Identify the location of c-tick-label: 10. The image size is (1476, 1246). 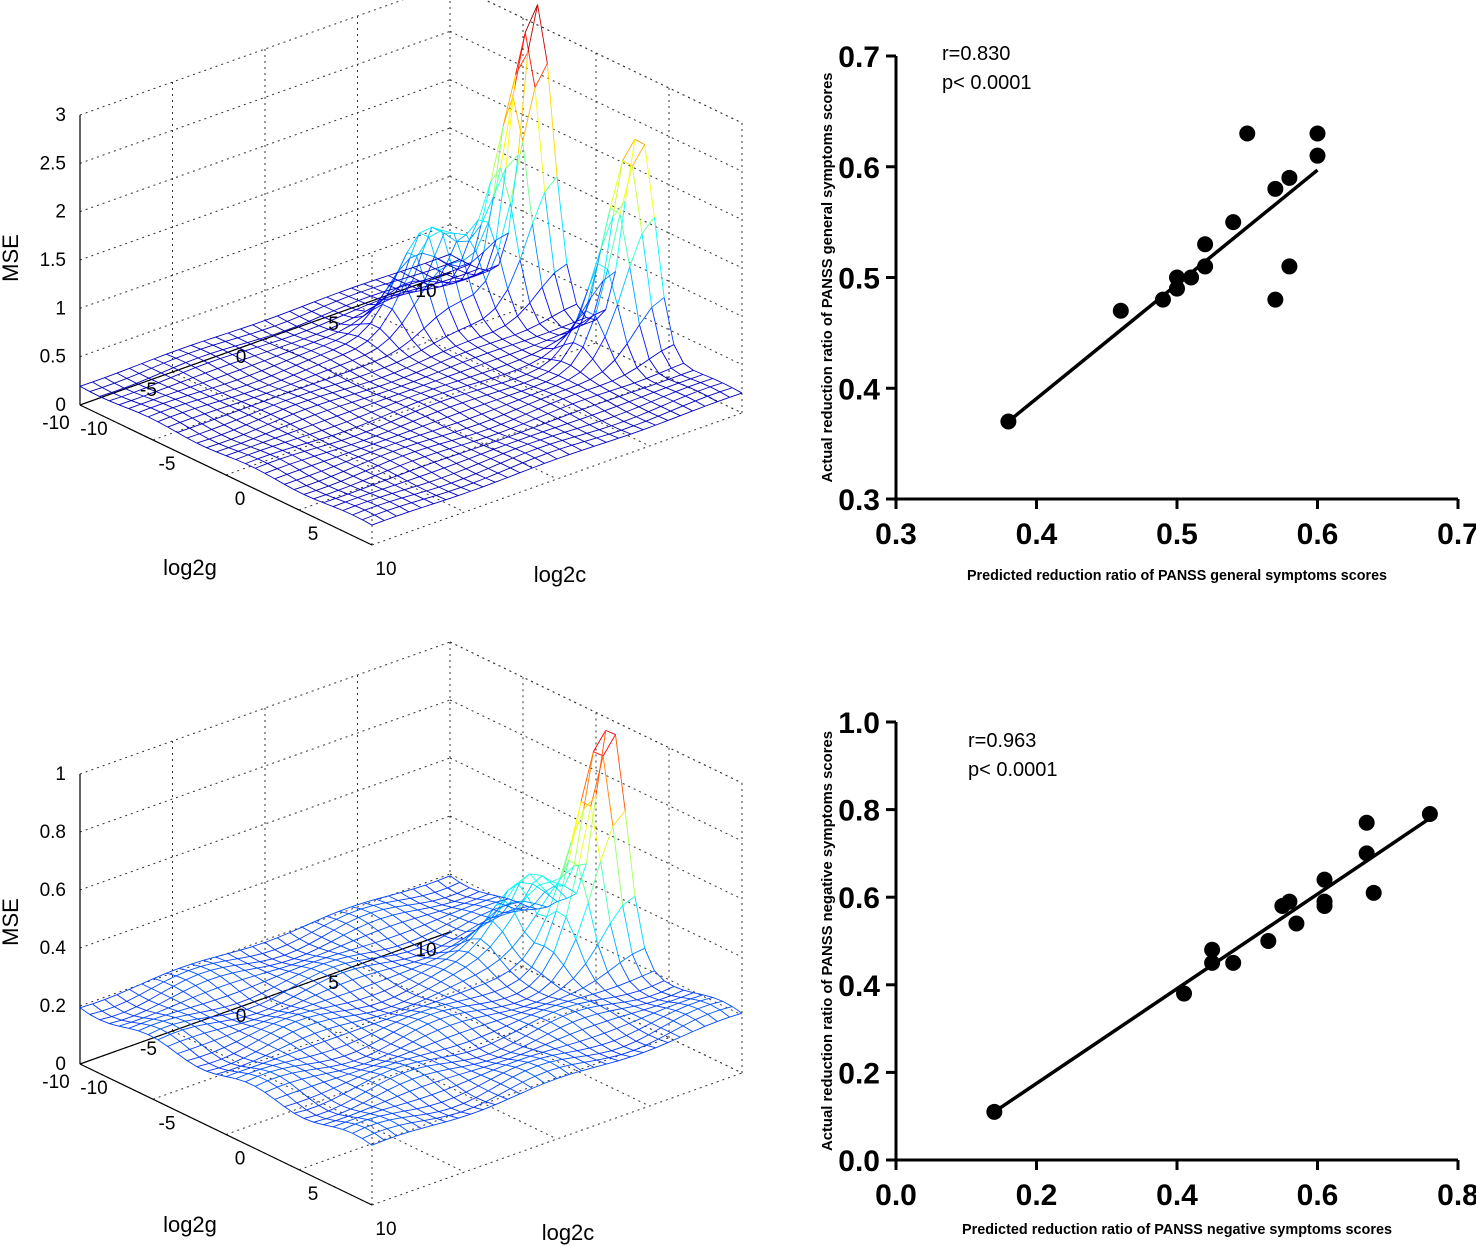
(385, 1229).